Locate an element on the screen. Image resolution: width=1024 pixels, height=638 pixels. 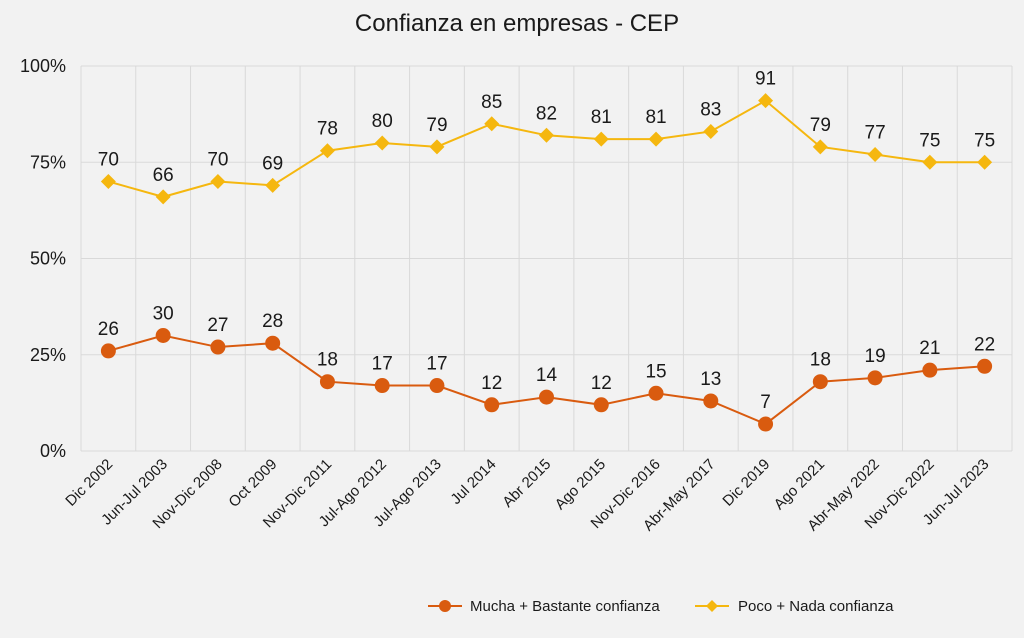
data-label: 27 is located at coordinates (217, 325).